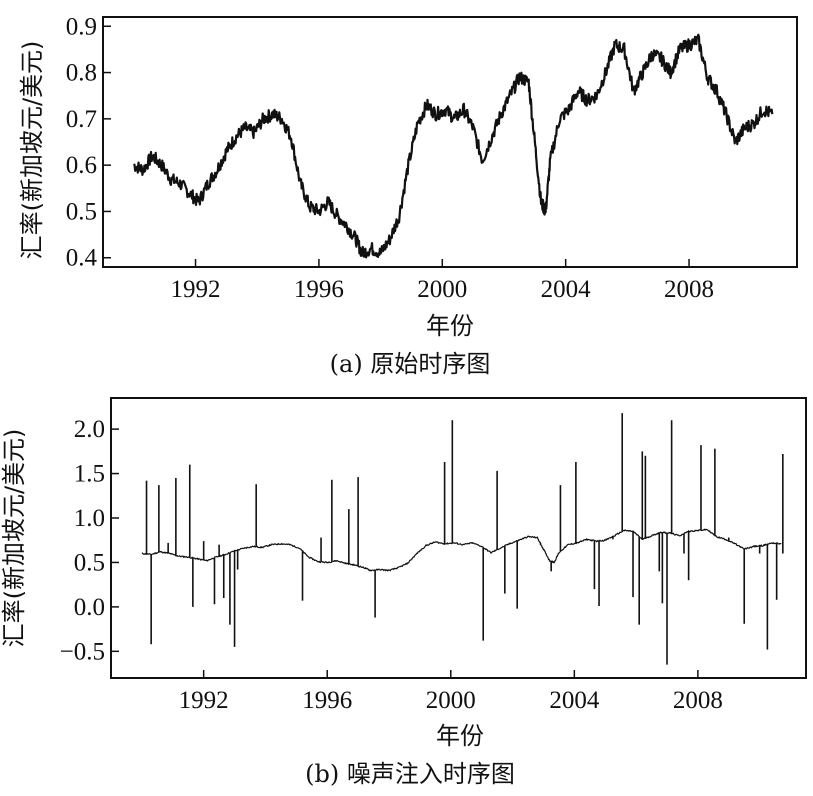  Describe the element at coordinates (32, 150) in the screenshot. I see `panel-a-y-axis-label: 汇率(新加坡元/美元)` at that location.